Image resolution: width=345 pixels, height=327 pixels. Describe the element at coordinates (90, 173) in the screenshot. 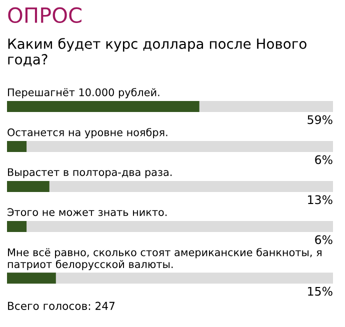

I see `y-tick-label: Вырастет в полтора-два раза.` at that location.